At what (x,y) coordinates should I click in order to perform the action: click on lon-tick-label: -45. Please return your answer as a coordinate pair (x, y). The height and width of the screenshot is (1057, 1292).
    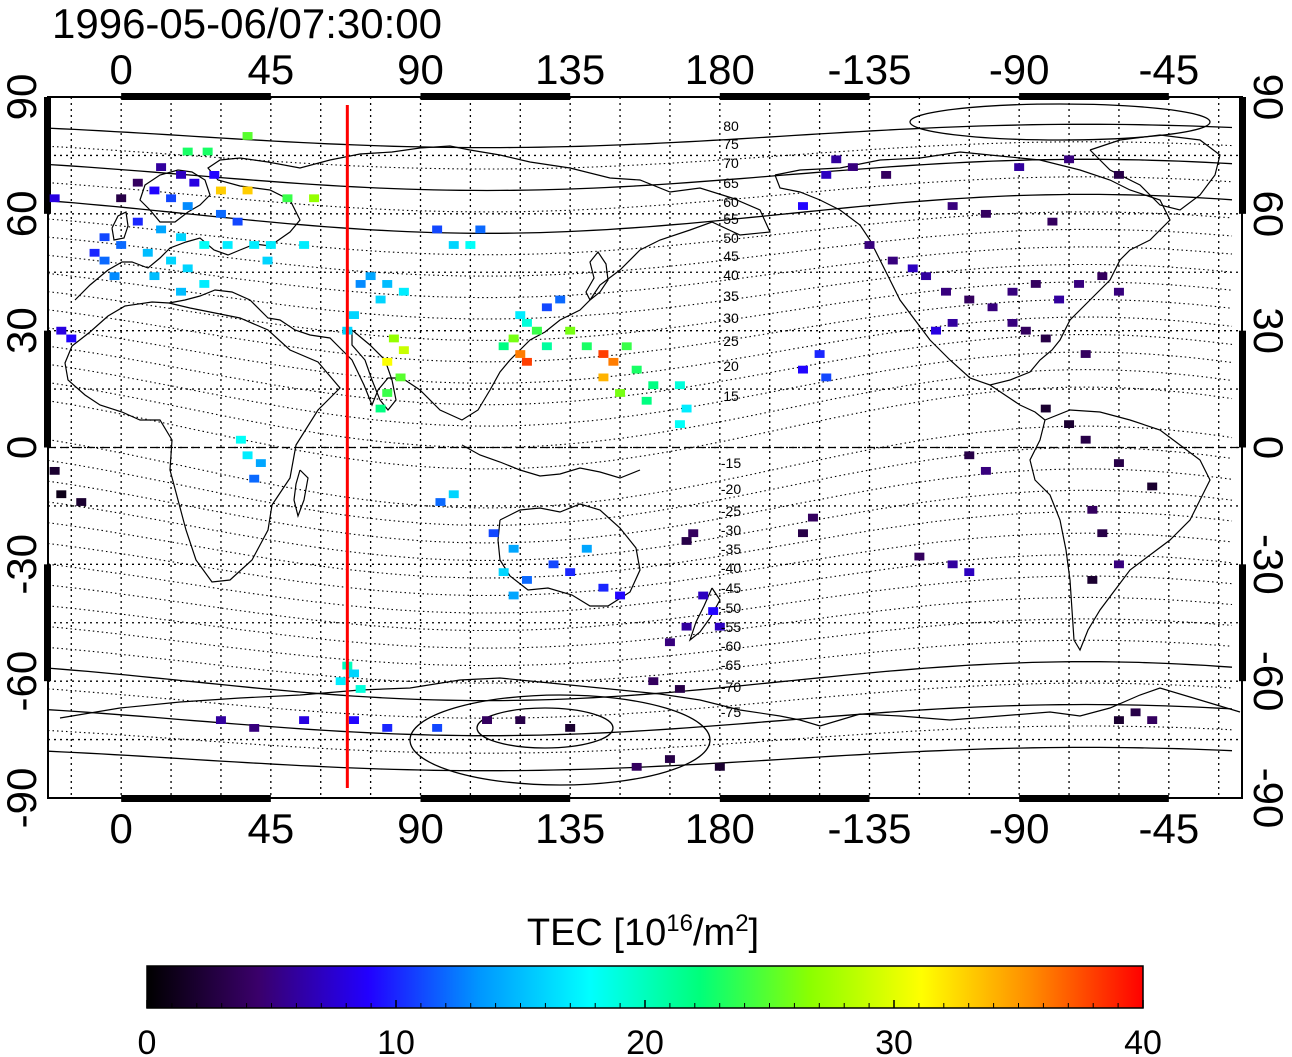
    Looking at the image, I should click on (1168, 69).